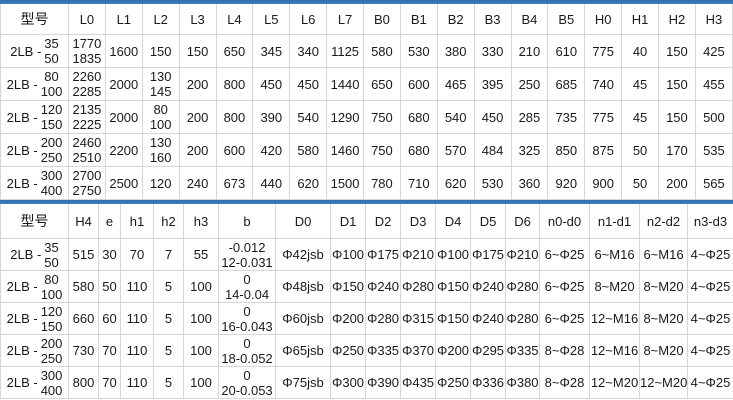 The height and width of the screenshot is (400, 733). I want to click on table-cell: 735, so click(566, 117).